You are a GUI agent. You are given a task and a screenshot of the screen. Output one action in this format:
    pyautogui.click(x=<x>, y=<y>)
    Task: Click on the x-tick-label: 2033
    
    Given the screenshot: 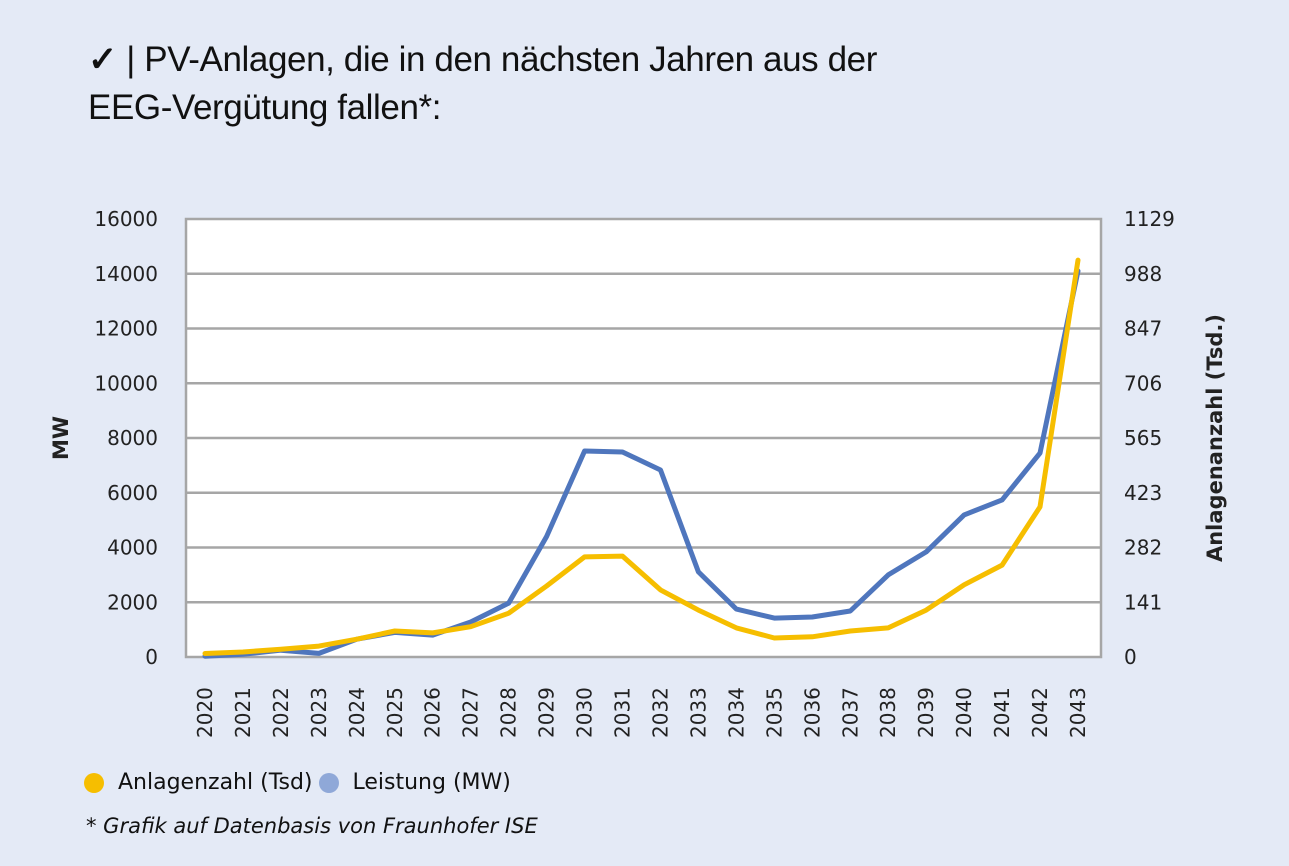 What is the action you would take?
    pyautogui.click(x=698, y=712)
    